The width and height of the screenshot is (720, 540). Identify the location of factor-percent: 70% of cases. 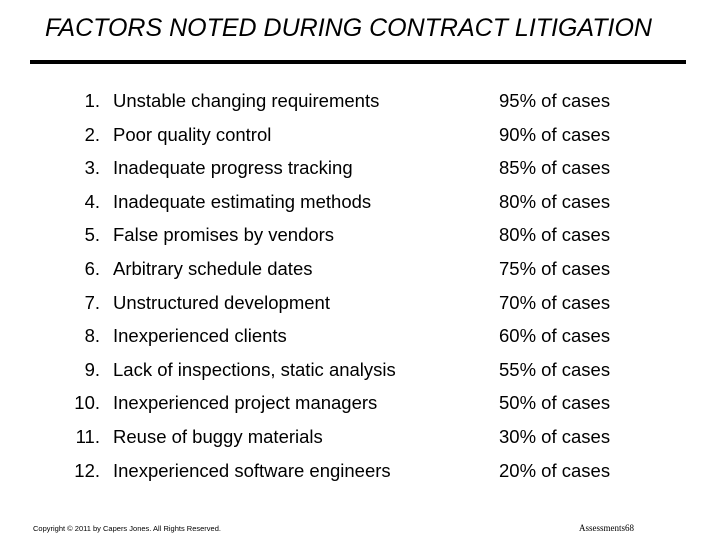
(555, 302).